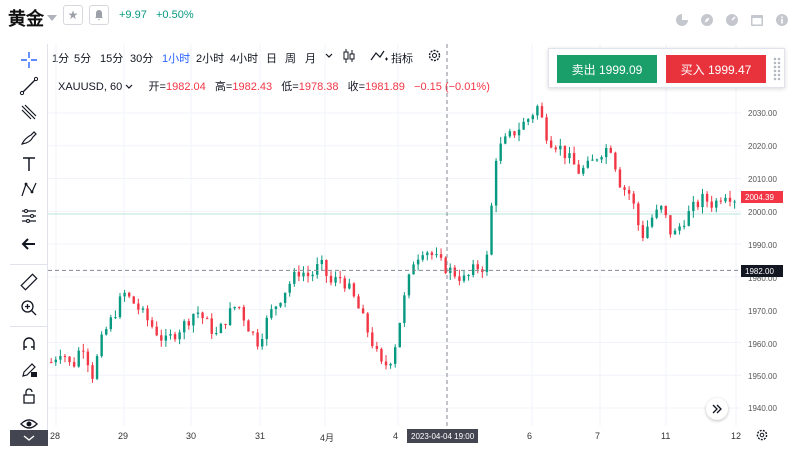  What do you see at coordinates (732, 20) in the screenshot?
I see `gauge-icon` at bounding box center [732, 20].